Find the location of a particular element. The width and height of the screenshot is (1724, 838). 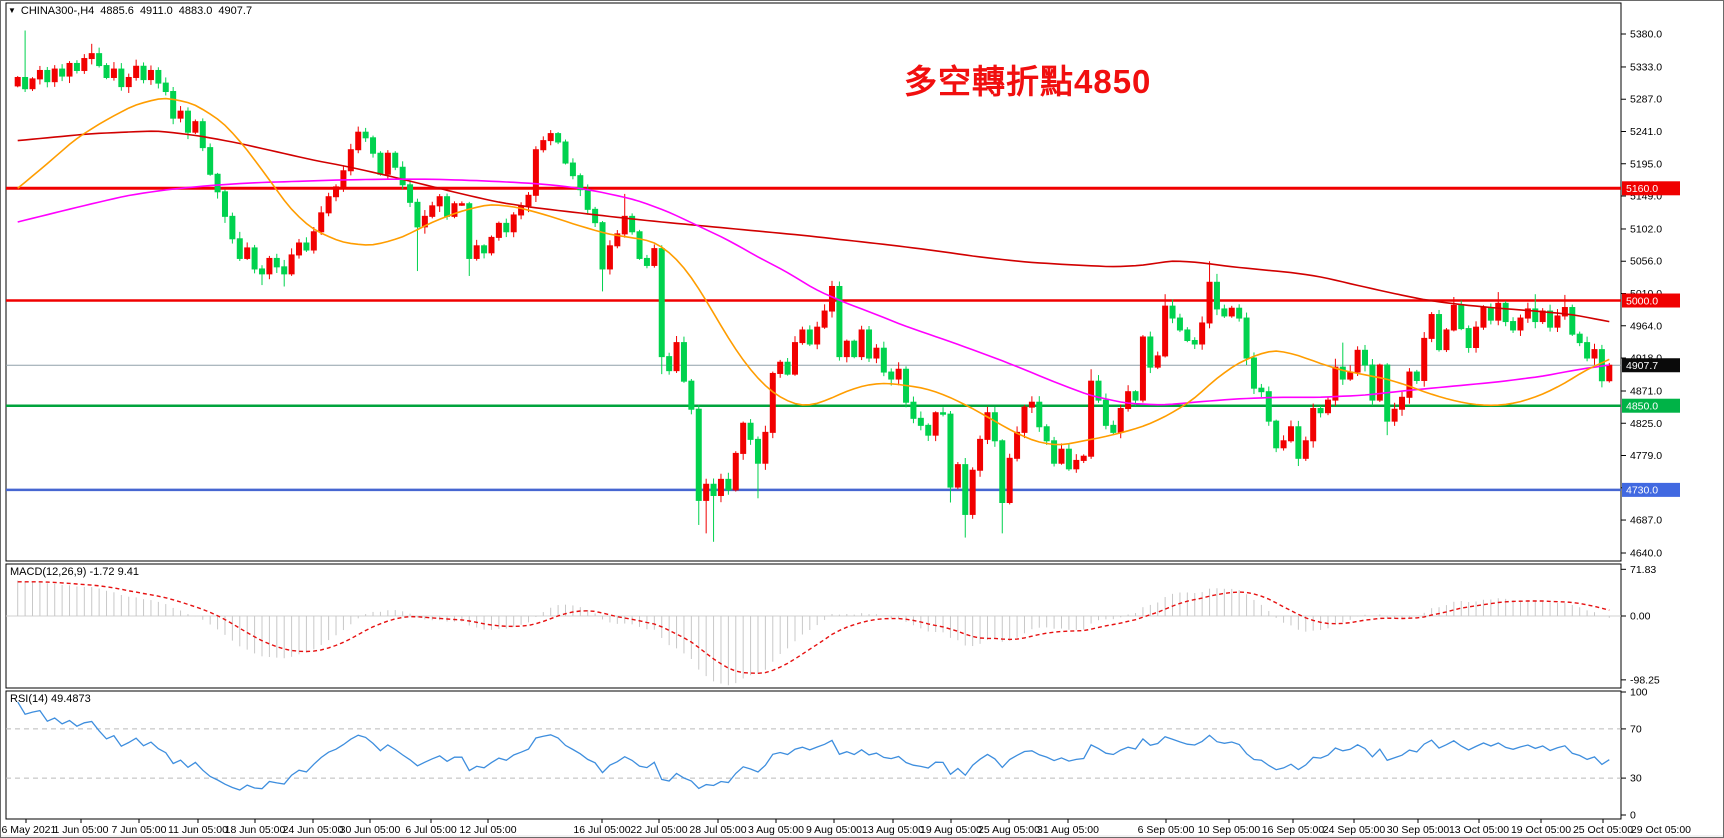

symbol-period-label: CHINA300-,H4 is located at coordinates (57, 11).